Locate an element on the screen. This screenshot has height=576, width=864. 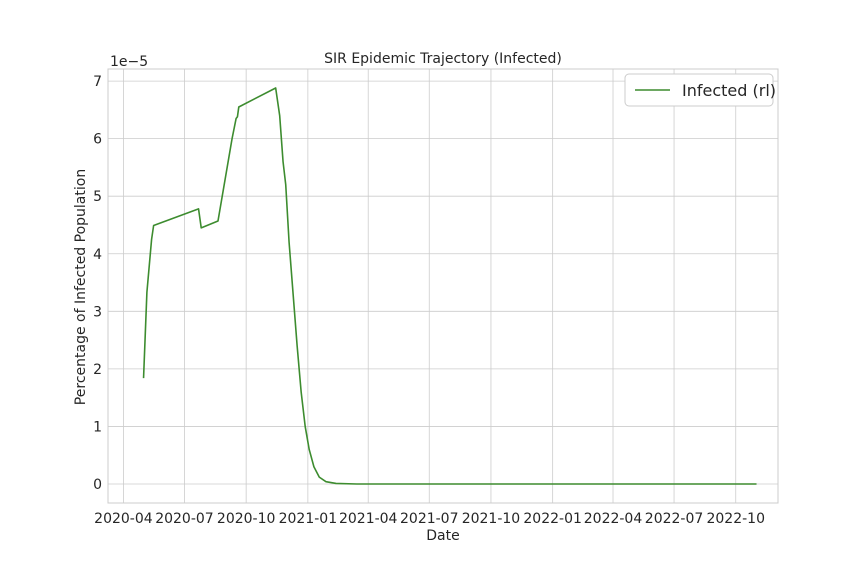
x-tick-label: 2022-04 is located at coordinates (613, 519).